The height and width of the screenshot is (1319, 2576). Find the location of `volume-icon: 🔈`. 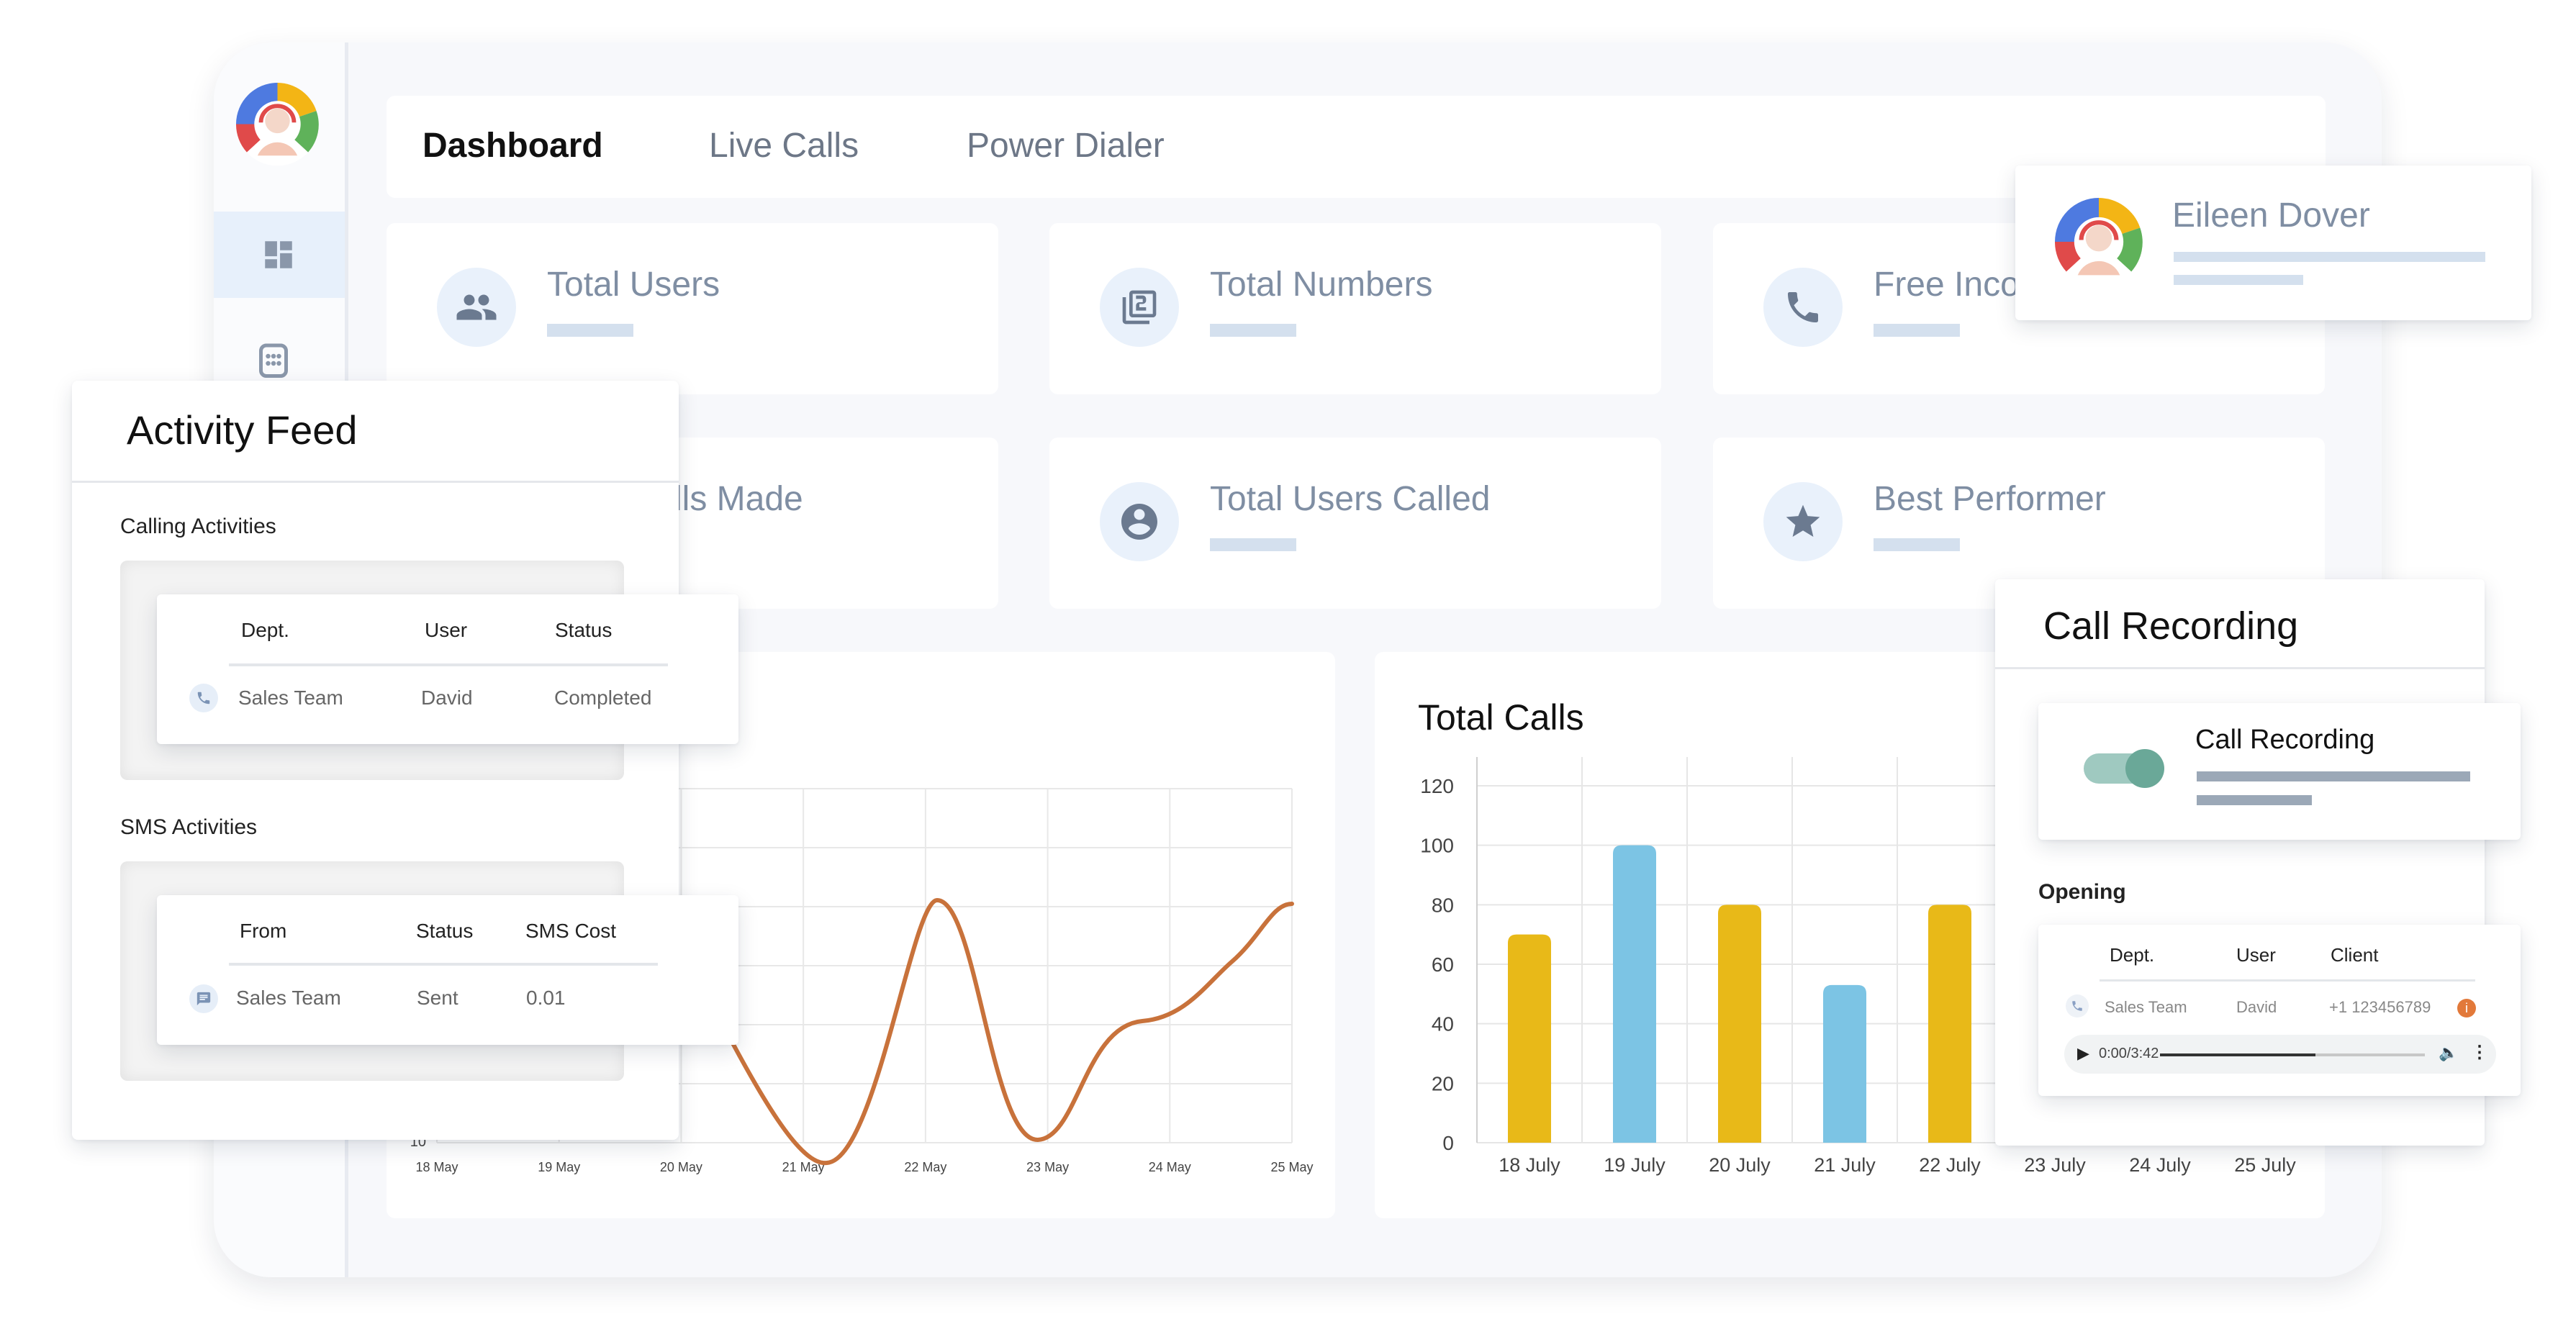

volume-icon: 🔈 is located at coordinates (2449, 1052).